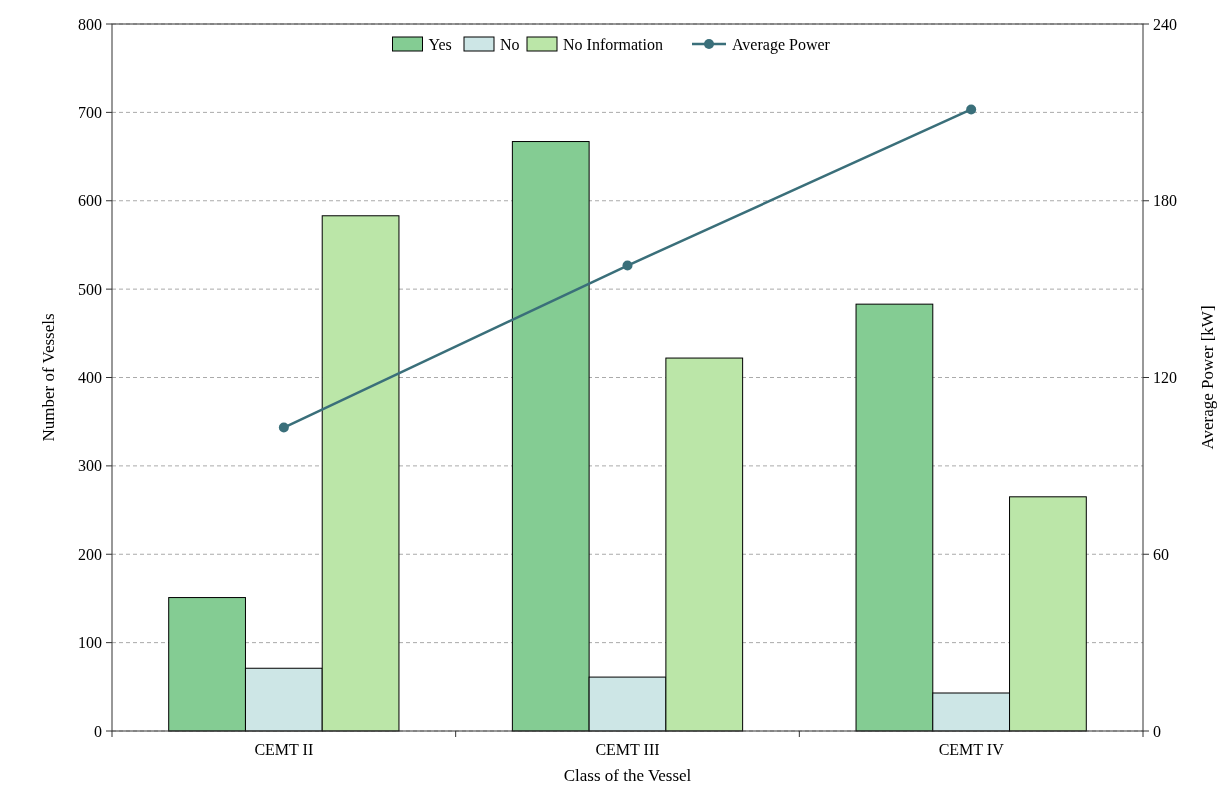 The width and height of the screenshot is (1217, 787). What do you see at coordinates (90, 643) in the screenshot?
I see `y-tick-label: 100` at bounding box center [90, 643].